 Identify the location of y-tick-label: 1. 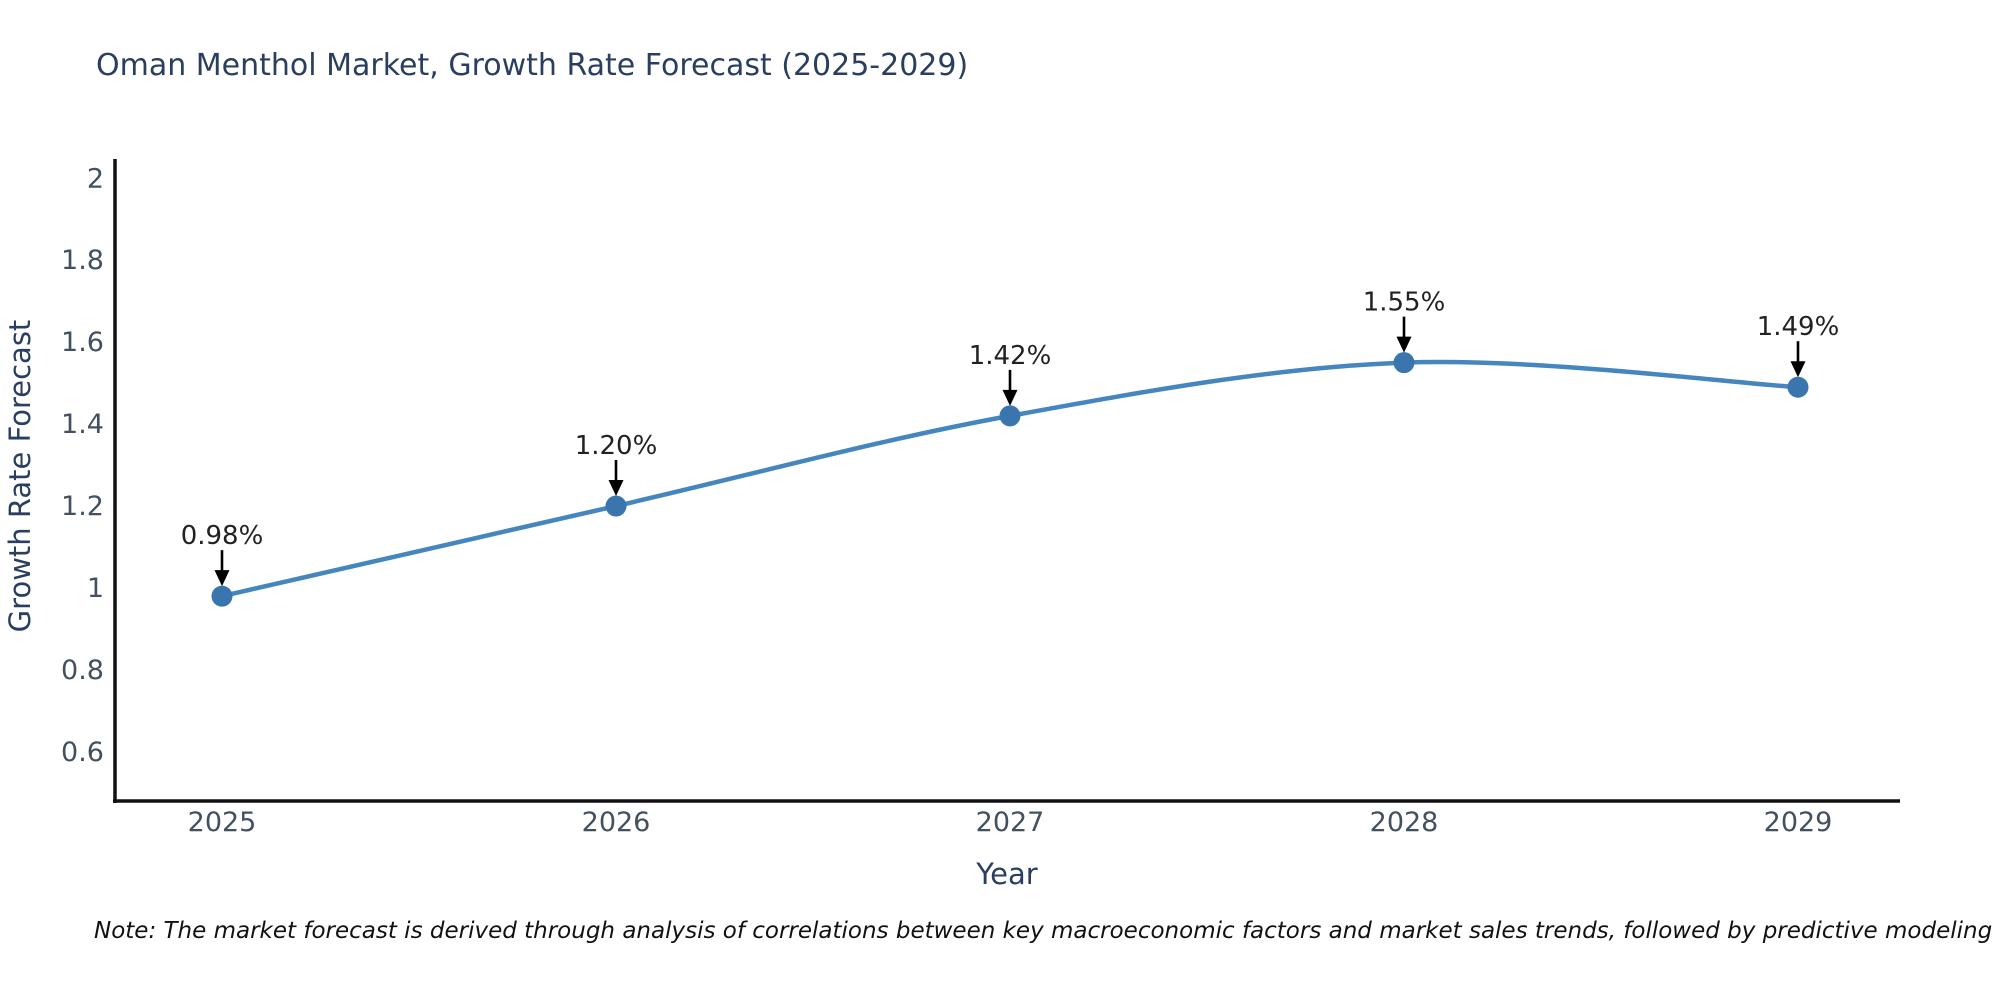
(95, 588).